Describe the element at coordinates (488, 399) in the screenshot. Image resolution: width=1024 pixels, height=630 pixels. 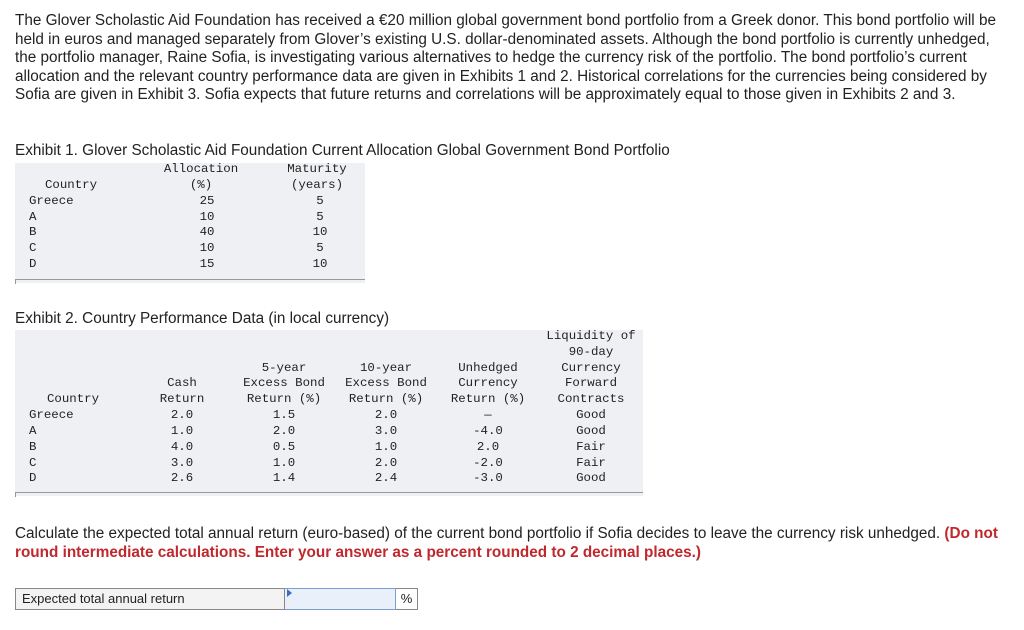
I see `col-header-unhedged-3: Return (%)` at that location.